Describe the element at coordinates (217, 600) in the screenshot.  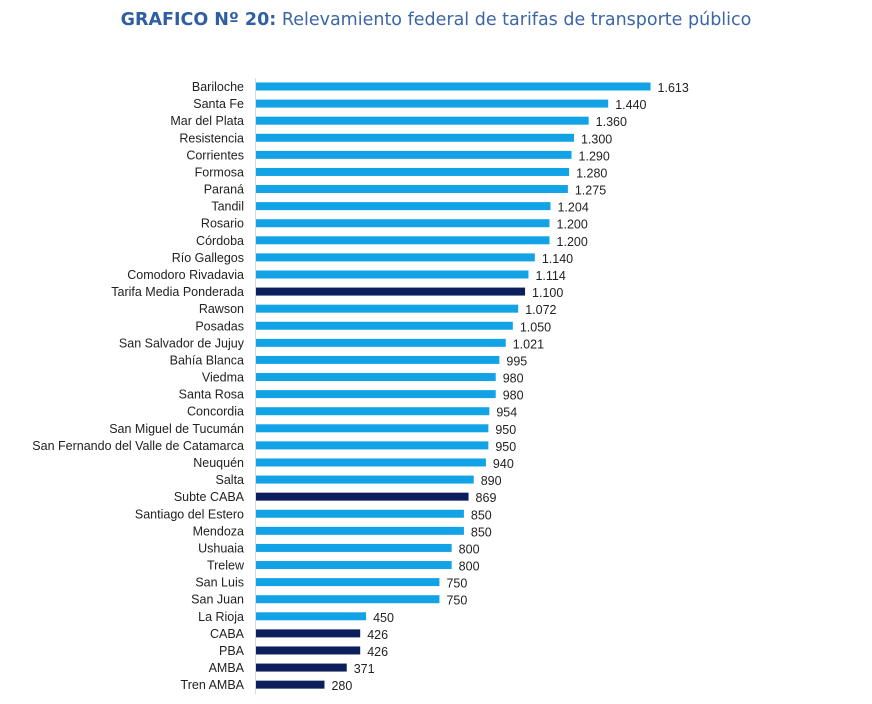
I see `category-label: San Juan` at that location.